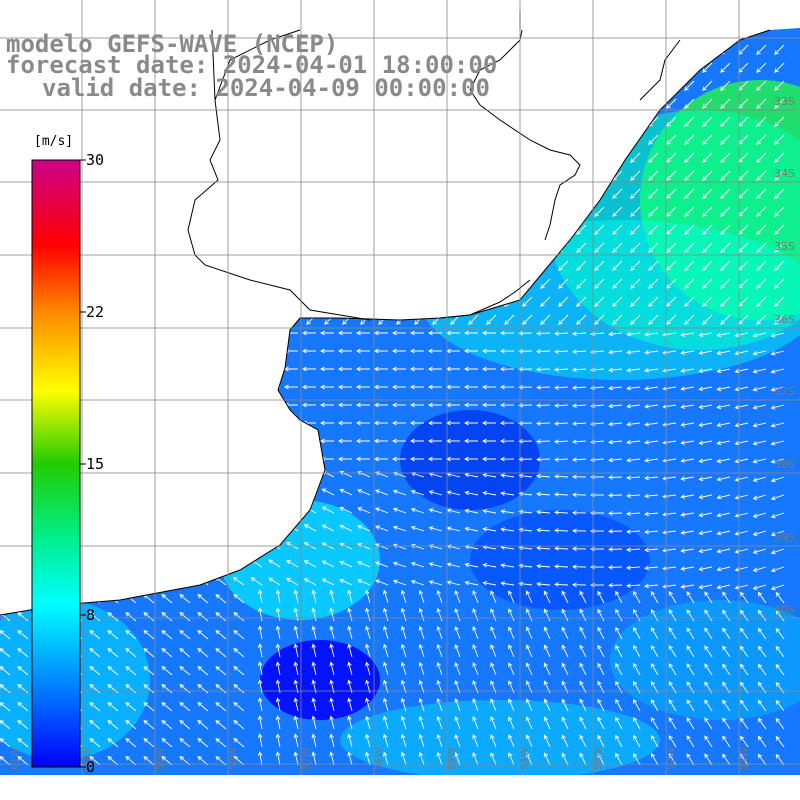 The width and height of the screenshot is (800, 800). What do you see at coordinates (784, 355) in the screenshot?
I see `latitude-labels: 33S 34S 35S 36S 37S 38S 39S 40S` at bounding box center [784, 355].